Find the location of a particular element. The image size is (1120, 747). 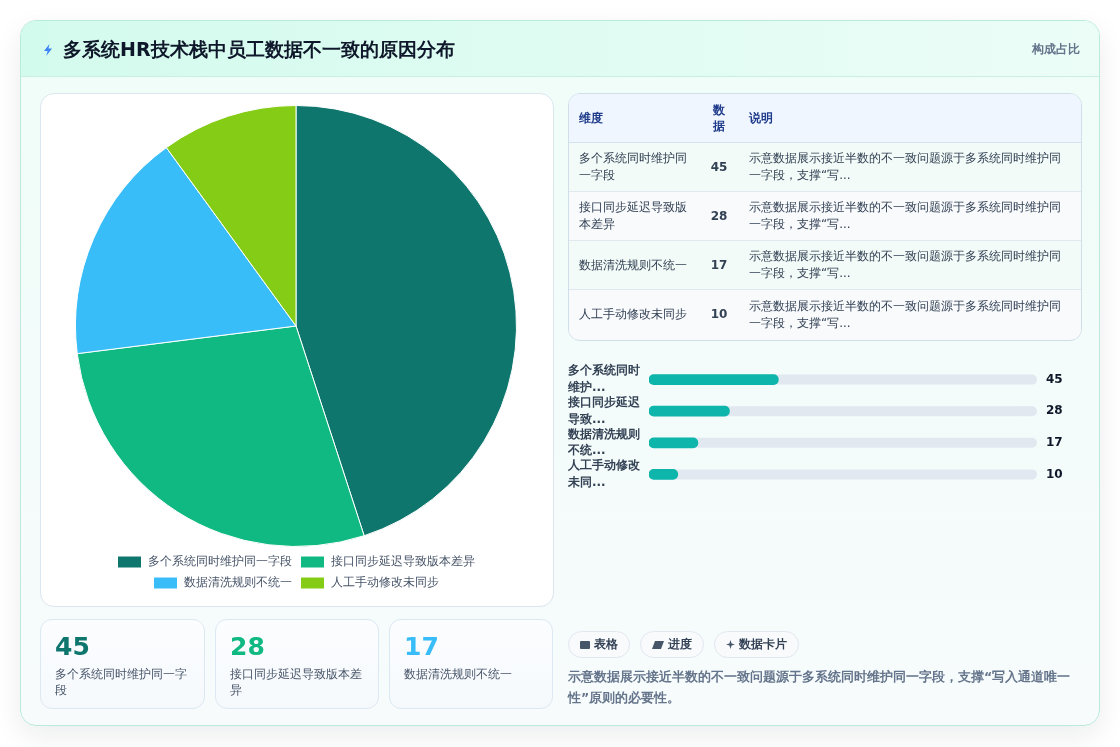

text: 示意数据展示接近半数的不一致问题源于多系统同时维护同一字段，支撑“写入通道唯一性”原则的必要性。 is located at coordinates (820, 687).